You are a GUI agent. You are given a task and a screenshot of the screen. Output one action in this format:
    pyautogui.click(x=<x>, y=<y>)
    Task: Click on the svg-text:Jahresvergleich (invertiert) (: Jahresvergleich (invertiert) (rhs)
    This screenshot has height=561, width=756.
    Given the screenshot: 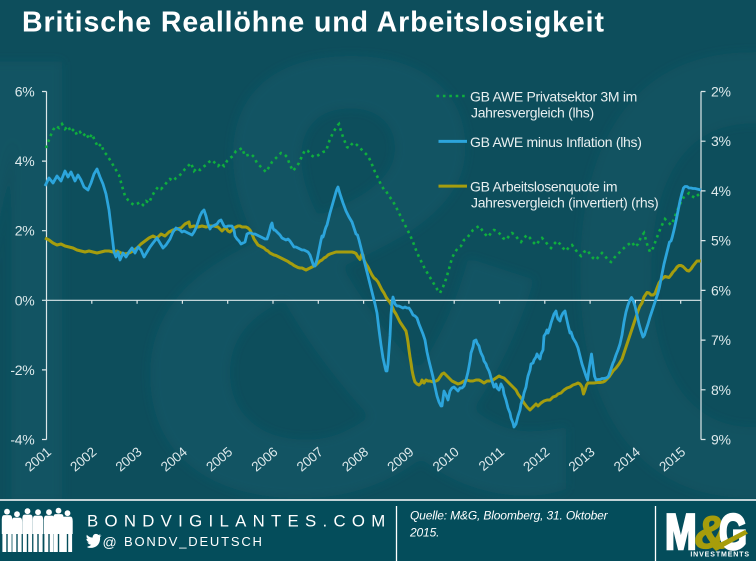 What is the action you would take?
    pyautogui.click(x=564, y=203)
    